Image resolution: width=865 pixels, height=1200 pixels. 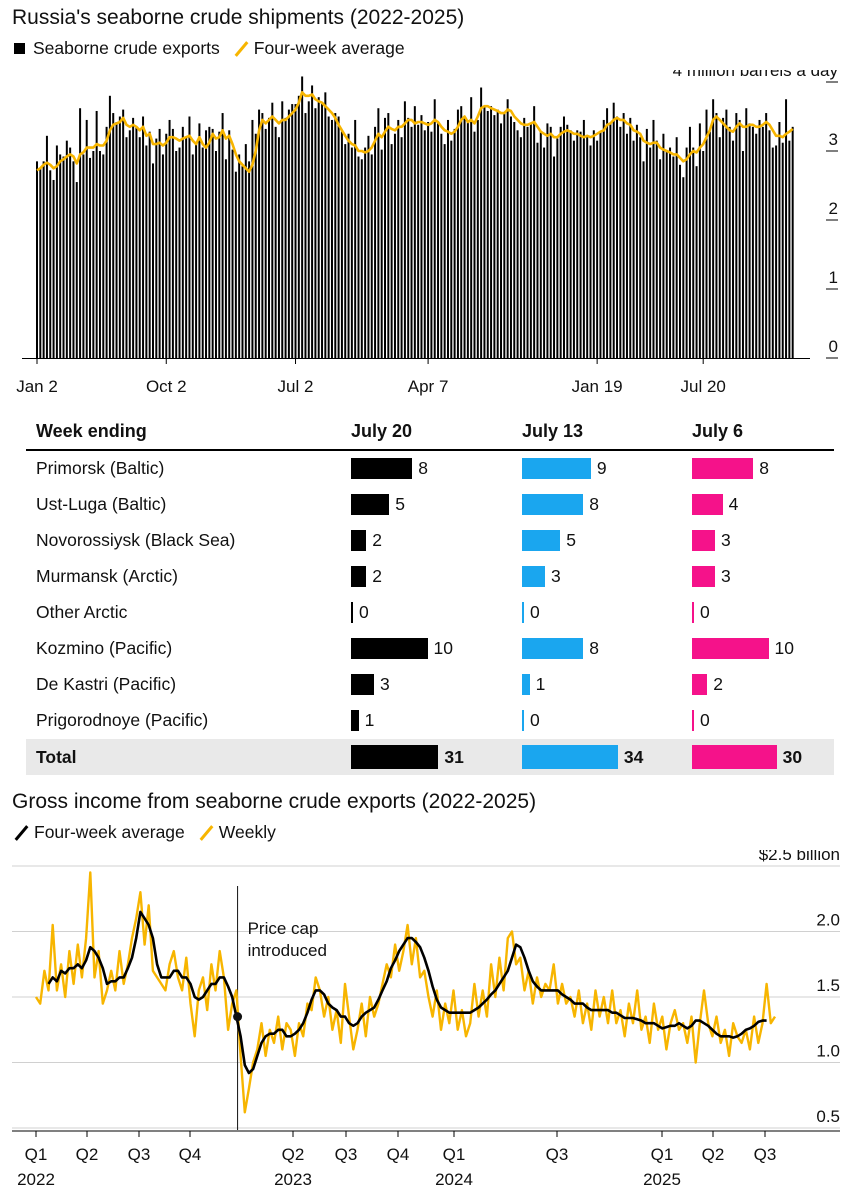 I want to click on y-tick-label: 1.5, so click(x=828, y=985).